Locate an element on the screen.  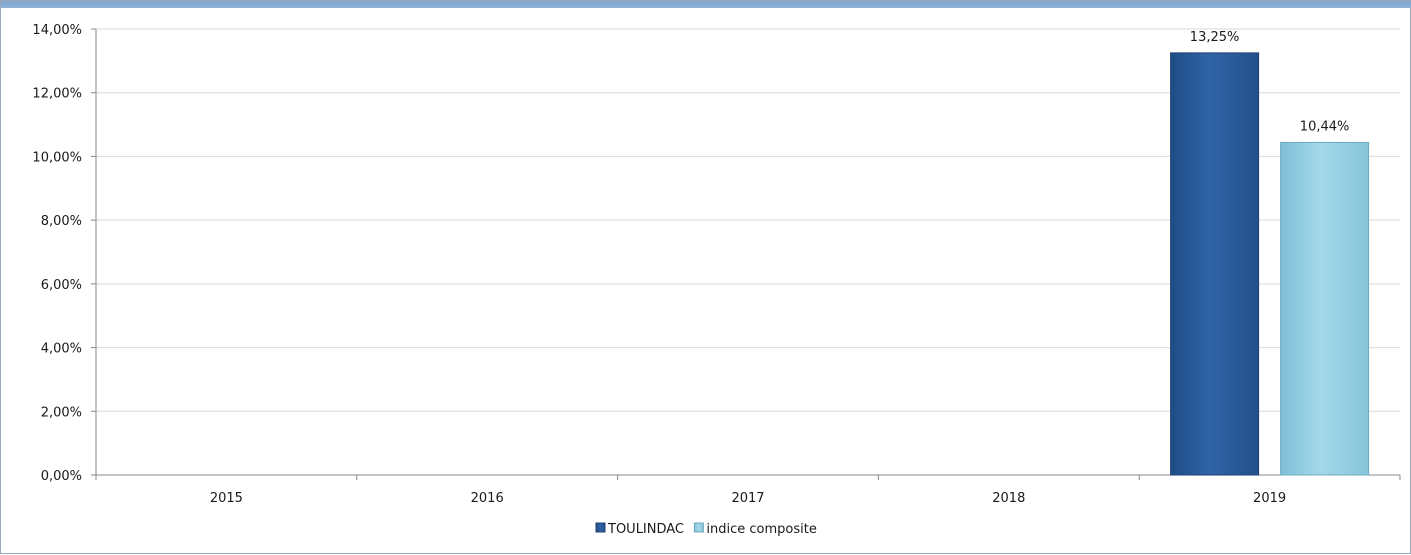
top-strip is located at coordinates (706, 4).